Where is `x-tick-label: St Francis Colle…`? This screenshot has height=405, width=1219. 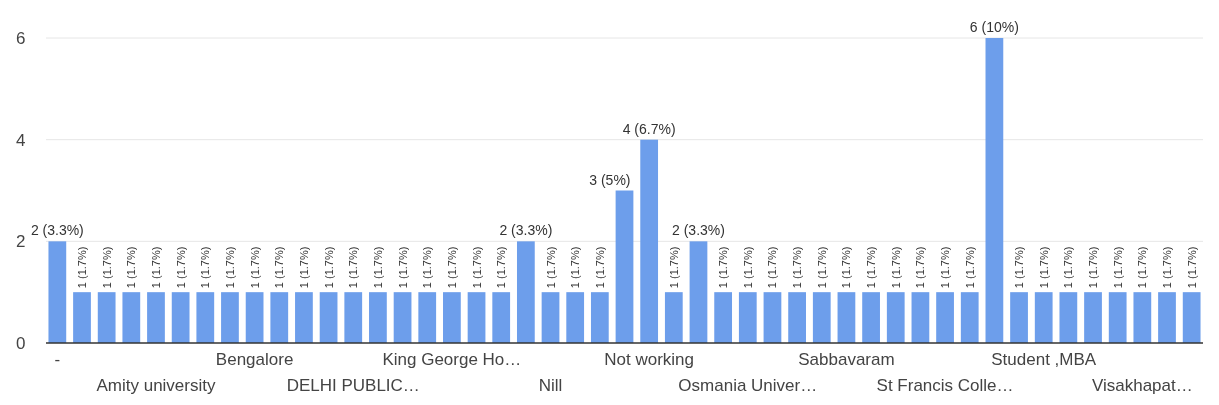
x-tick-label: St Francis Colle… is located at coordinates (945, 385).